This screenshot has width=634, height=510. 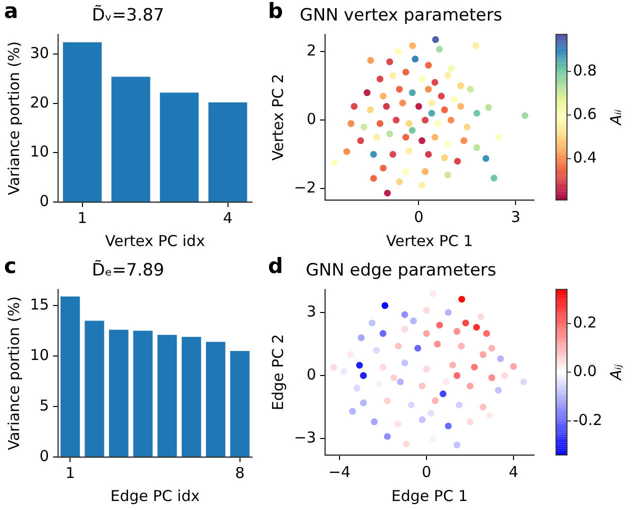 What do you see at coordinates (10, 266) in the screenshot?
I see `text: c` at bounding box center [10, 266].